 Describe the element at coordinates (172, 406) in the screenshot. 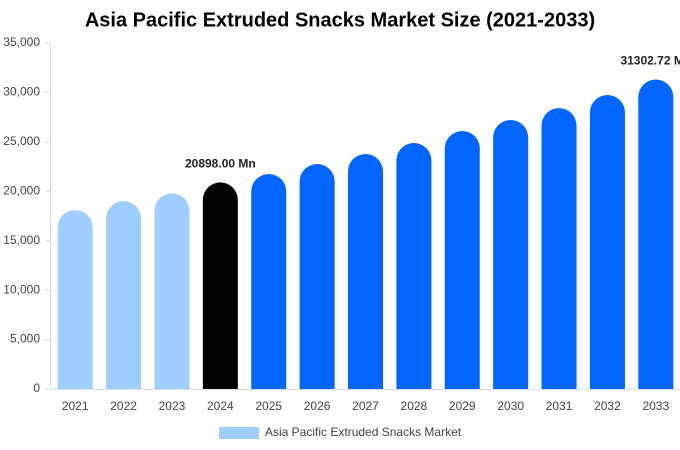

I see `x-tick-label: 2023` at that location.